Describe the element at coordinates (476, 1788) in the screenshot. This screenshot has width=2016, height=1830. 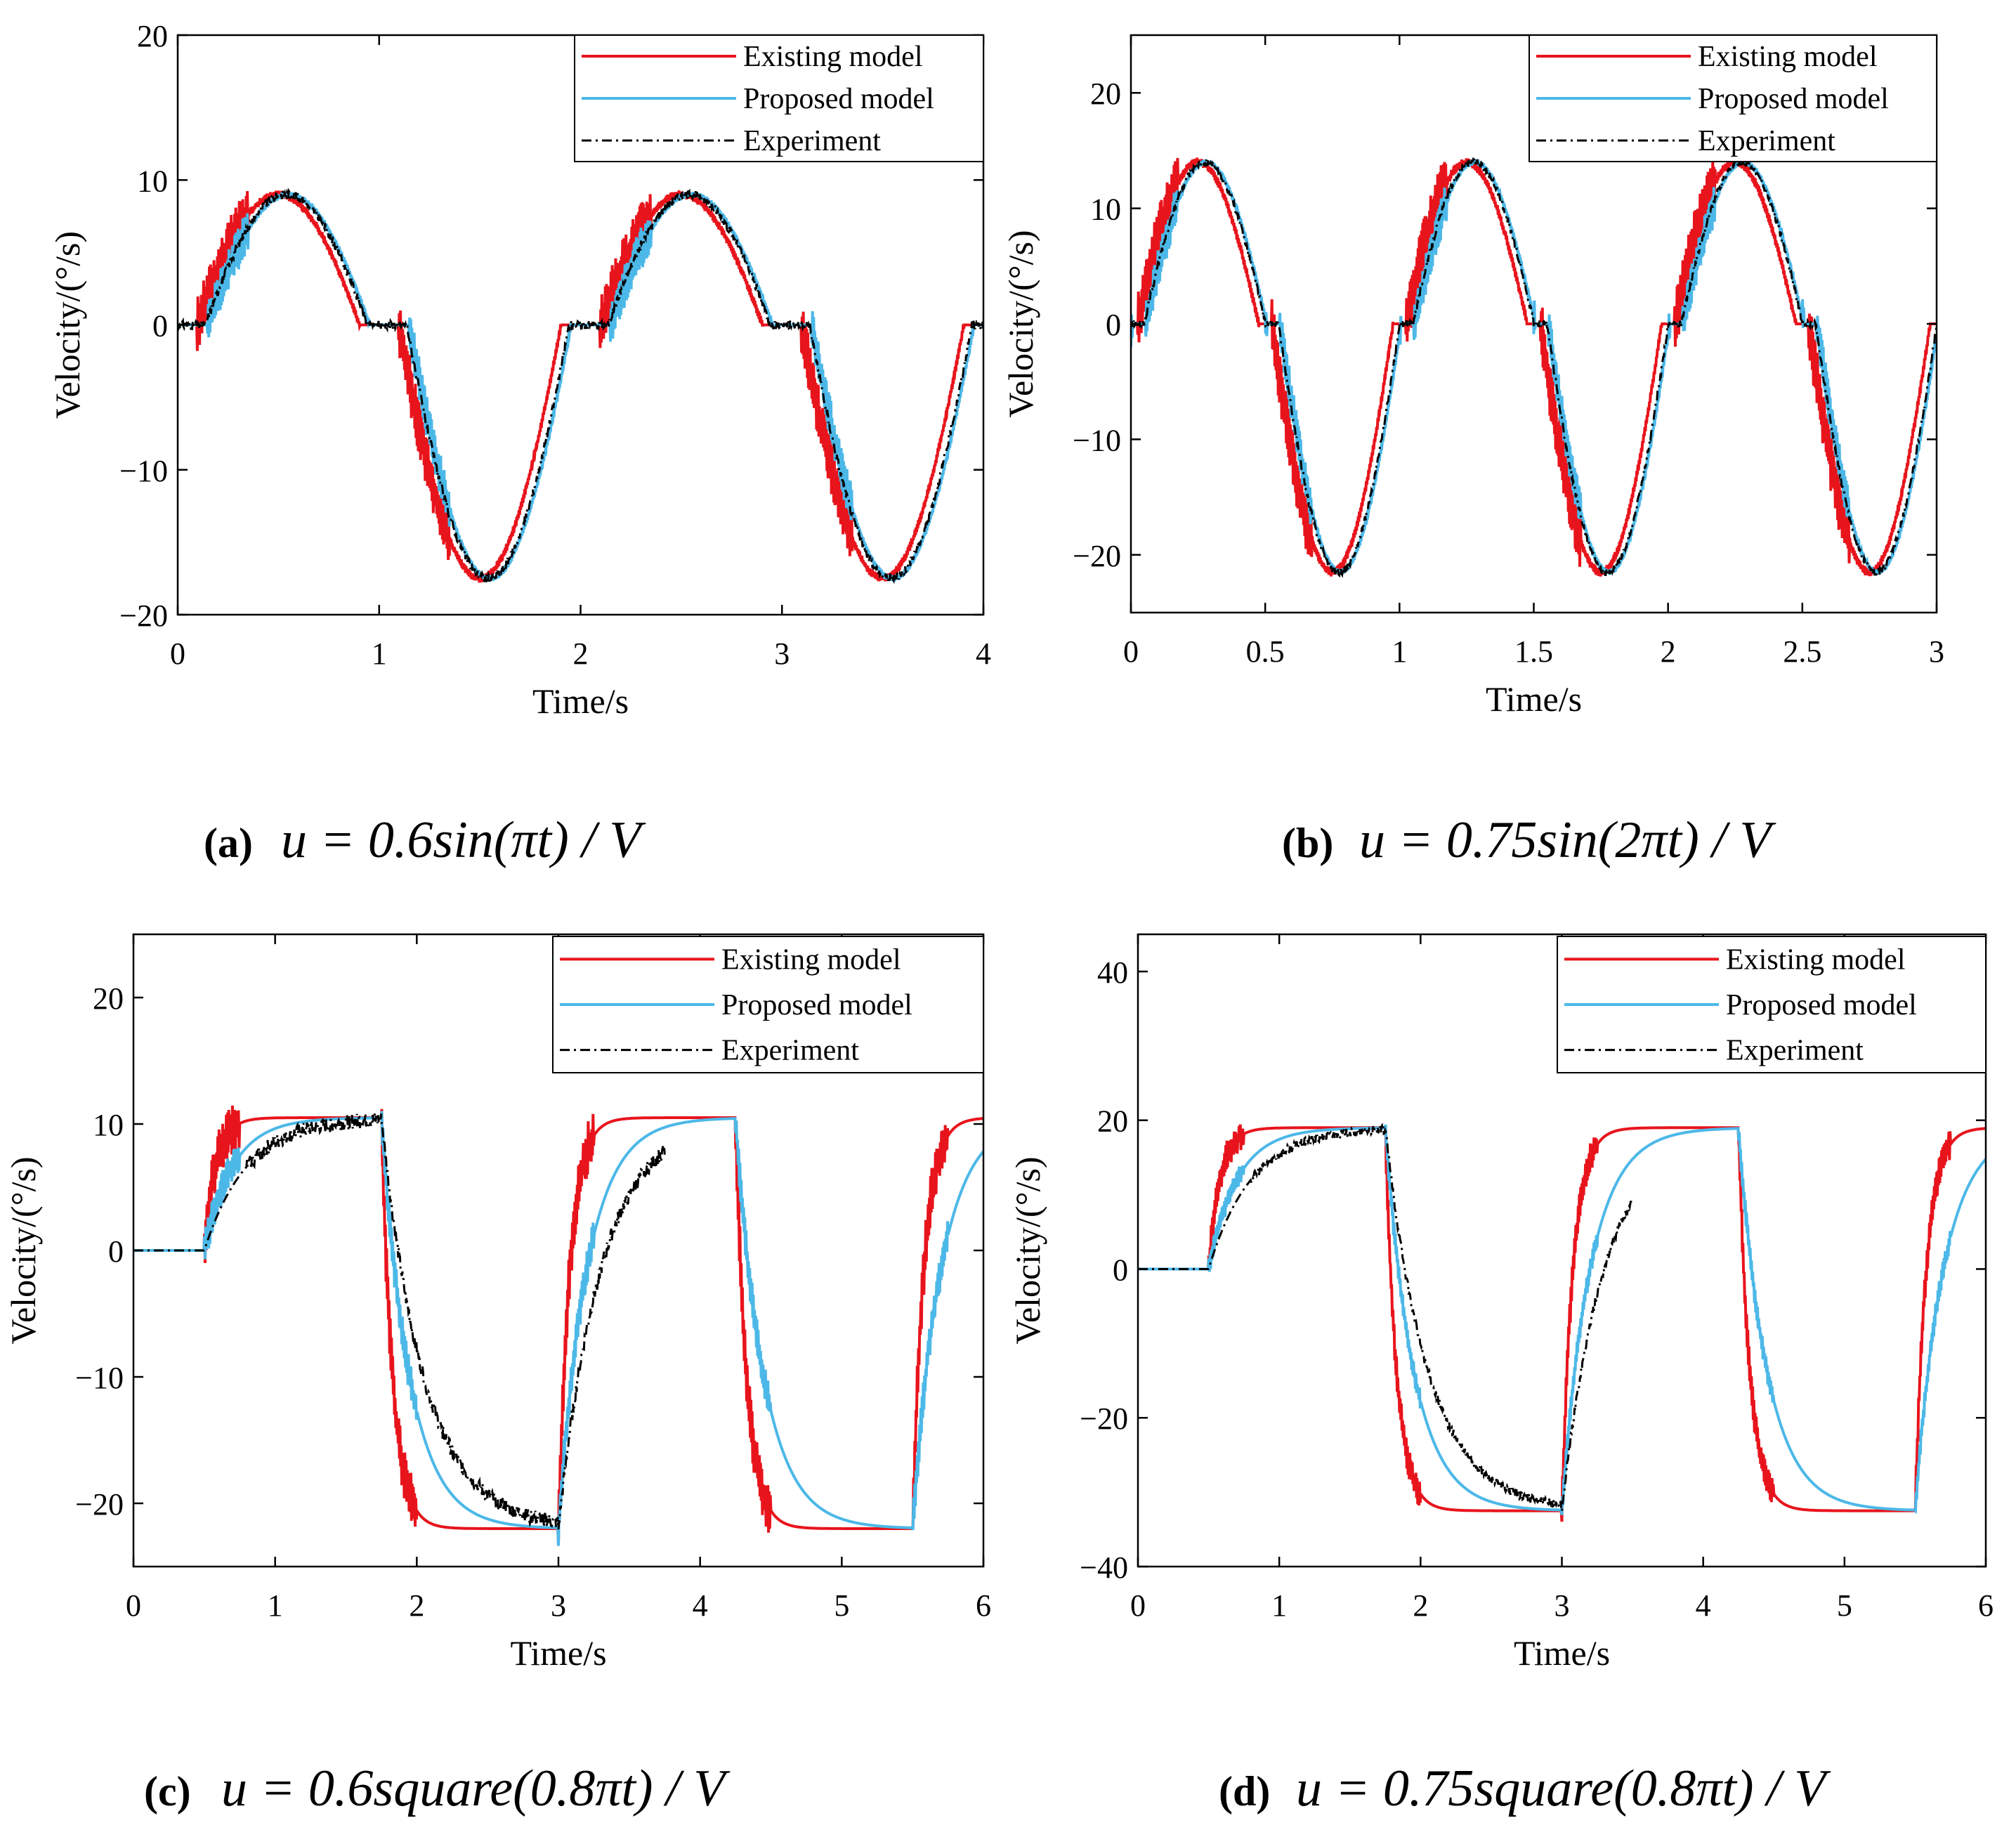
I see `caption-formula: u = 0.6square(0.8πt) / V` at that location.